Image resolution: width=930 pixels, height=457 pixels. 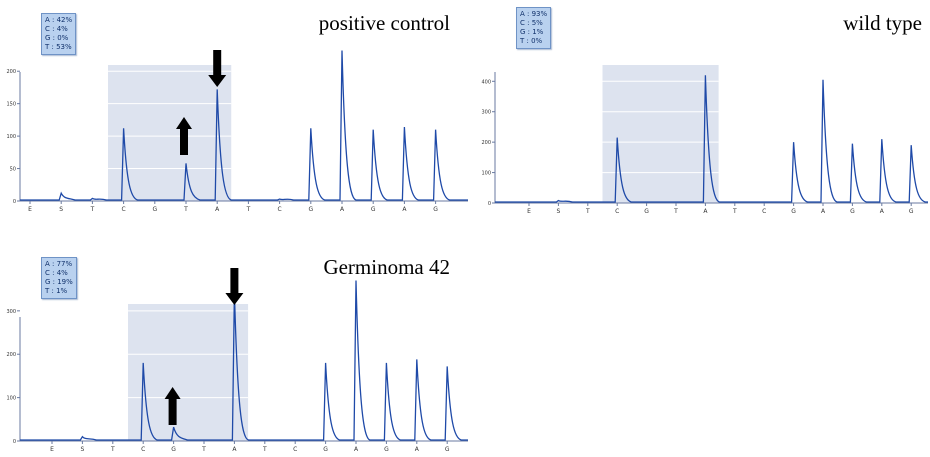 What do you see at coordinates (532, 32) in the screenshot?
I see `badge-value: G : 1%` at bounding box center [532, 32].